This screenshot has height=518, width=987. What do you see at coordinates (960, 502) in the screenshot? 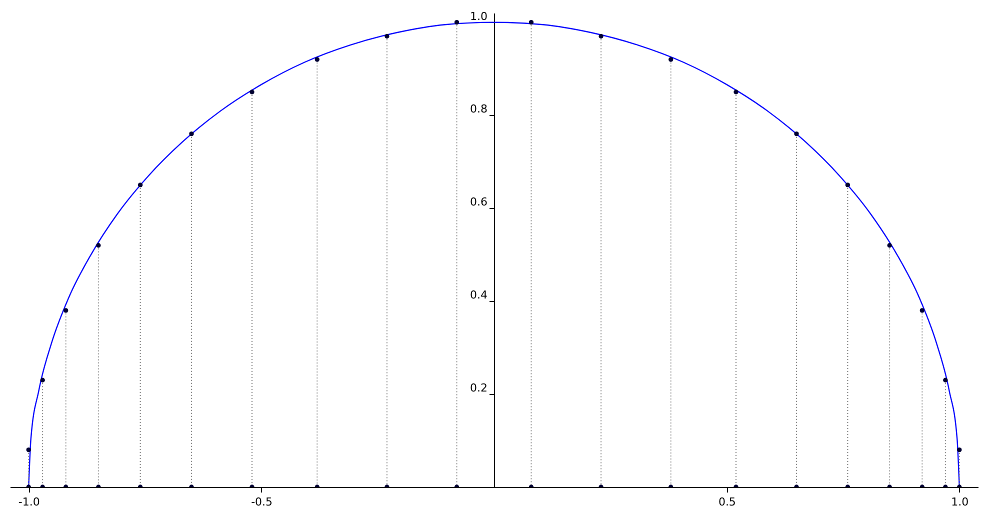
I see `x-tick-label: 1.0` at bounding box center [960, 502].